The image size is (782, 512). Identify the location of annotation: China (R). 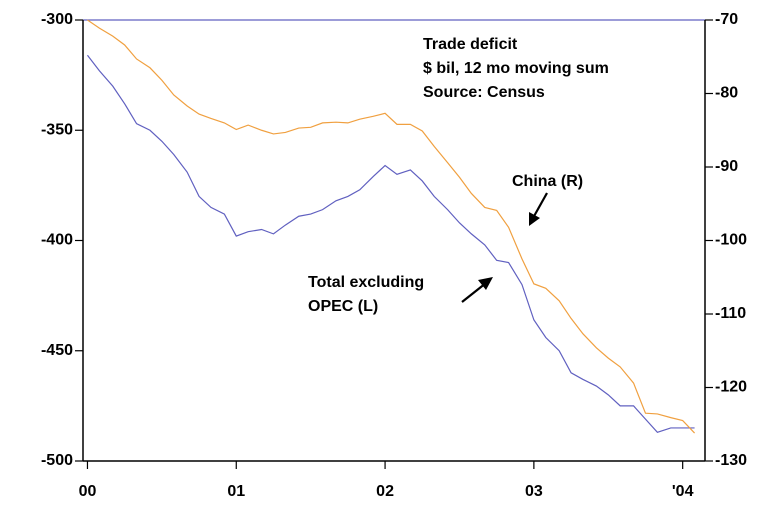
(547, 181).